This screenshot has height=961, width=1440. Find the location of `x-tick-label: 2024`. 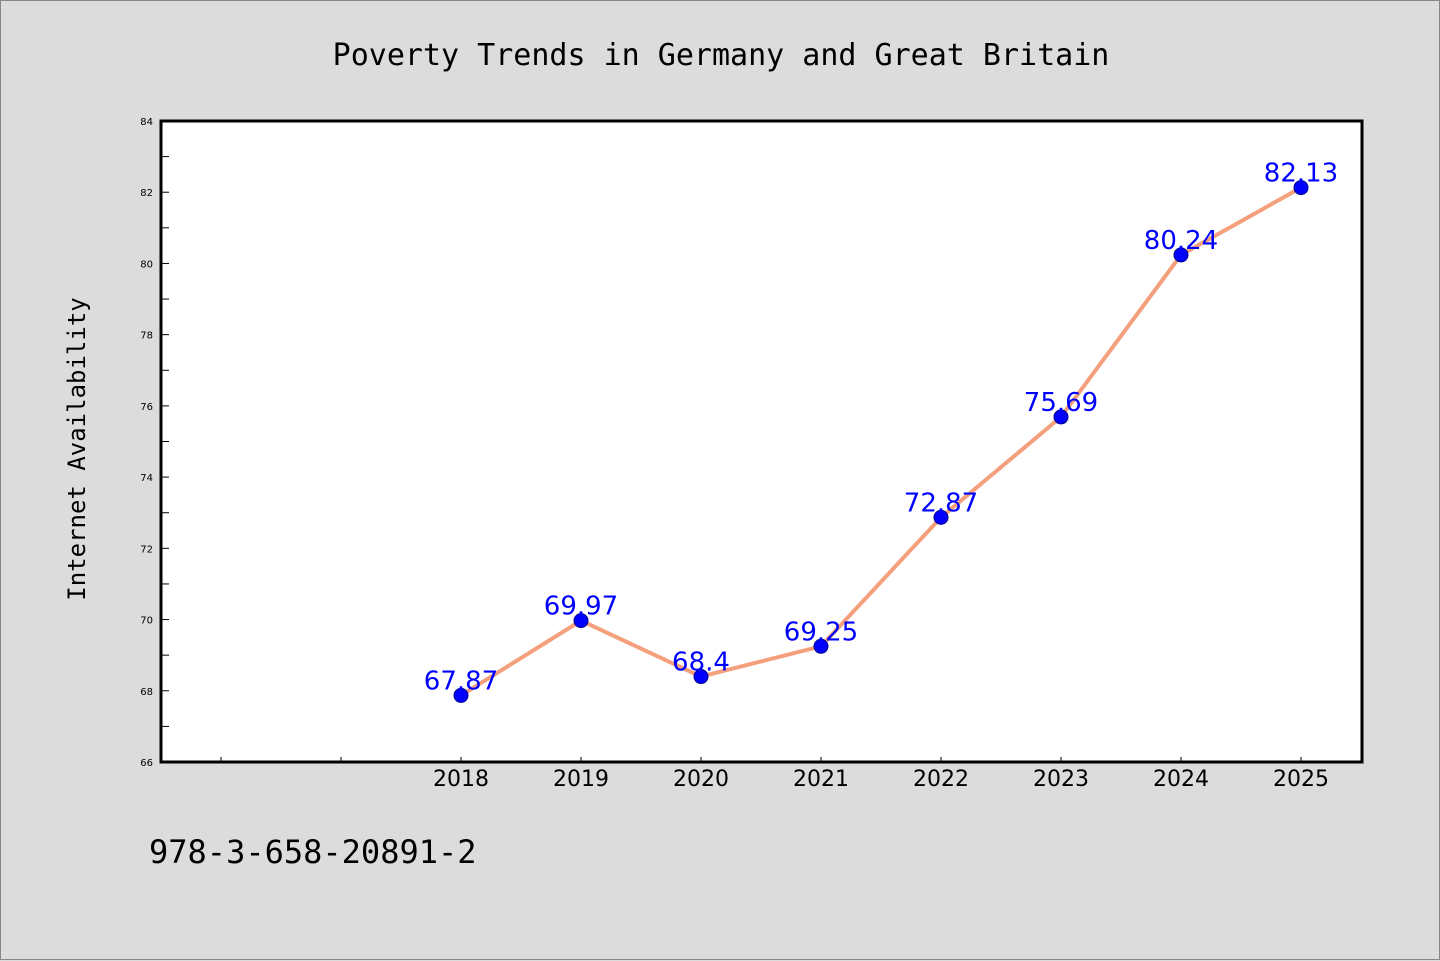

x-tick-label: 2024 is located at coordinates (1181, 779).